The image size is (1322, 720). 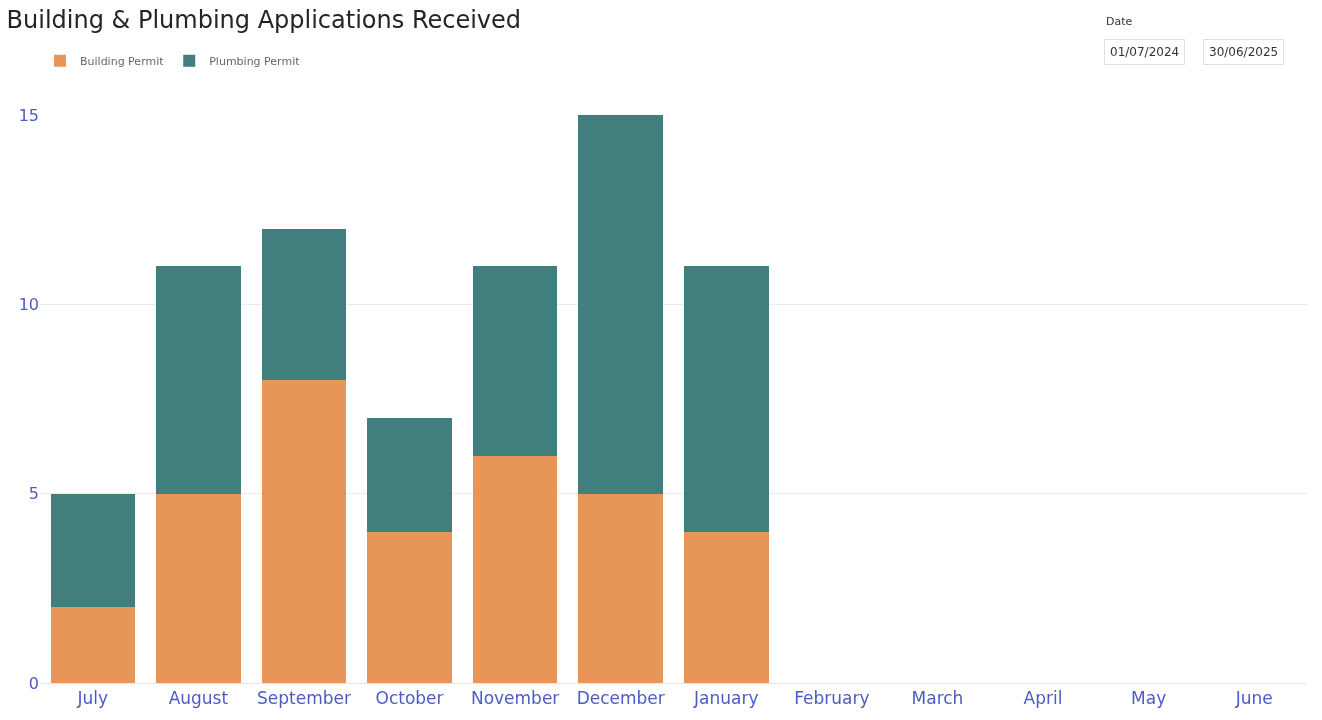 What do you see at coordinates (122, 62) in the screenshot?
I see `legend-label: Building Permit` at bounding box center [122, 62].